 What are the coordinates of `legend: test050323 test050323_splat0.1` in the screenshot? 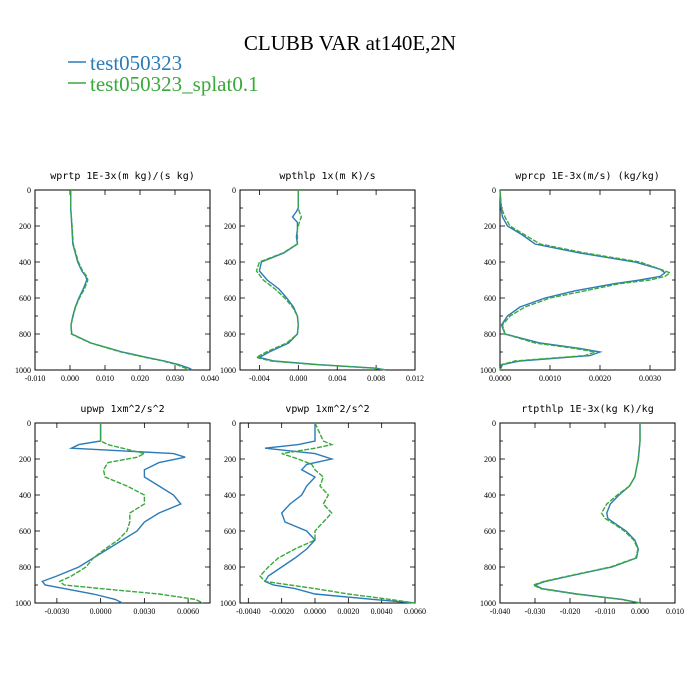 It's located at (163, 73).